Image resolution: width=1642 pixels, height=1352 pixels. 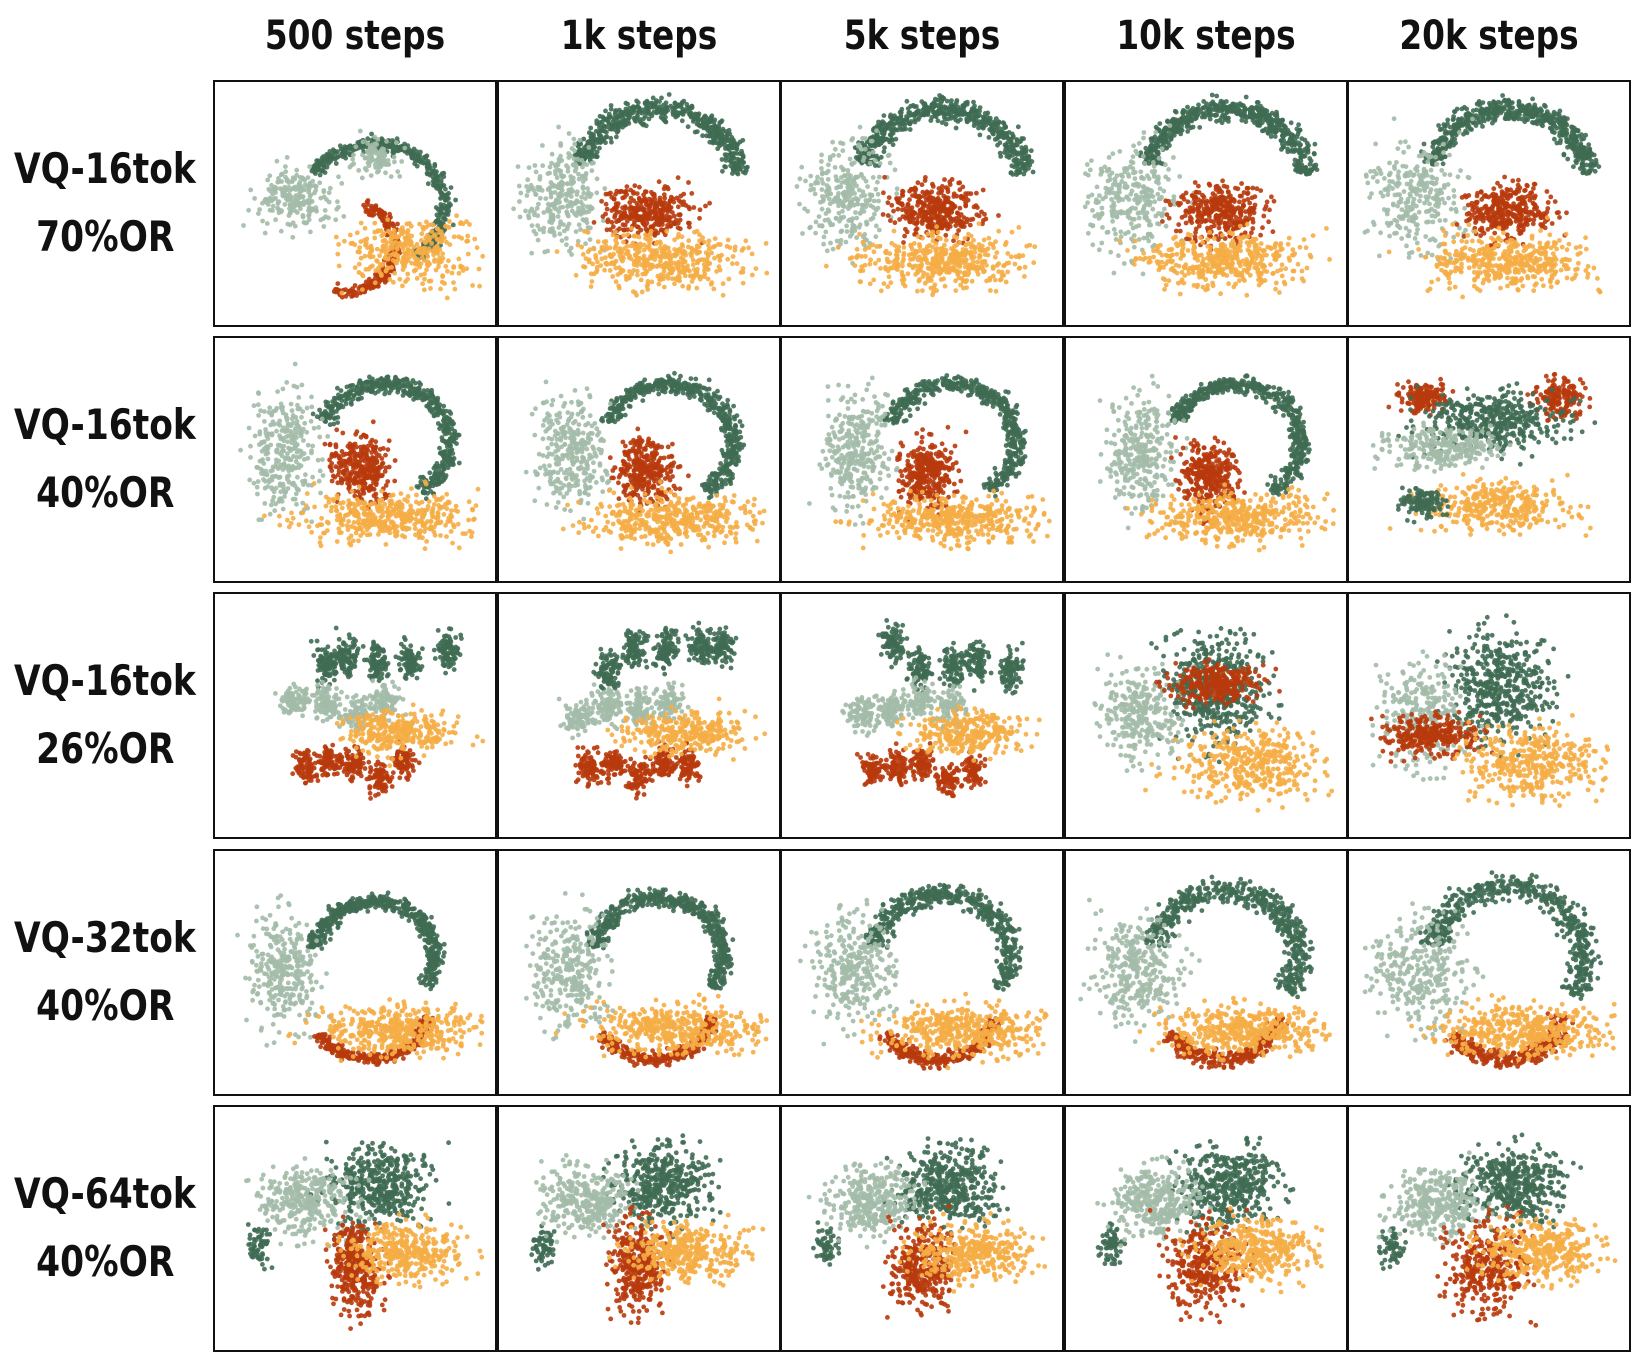 What do you see at coordinates (105, 749) in the screenshot?
I see `row-title-3-ratio: 26%OR` at bounding box center [105, 749].